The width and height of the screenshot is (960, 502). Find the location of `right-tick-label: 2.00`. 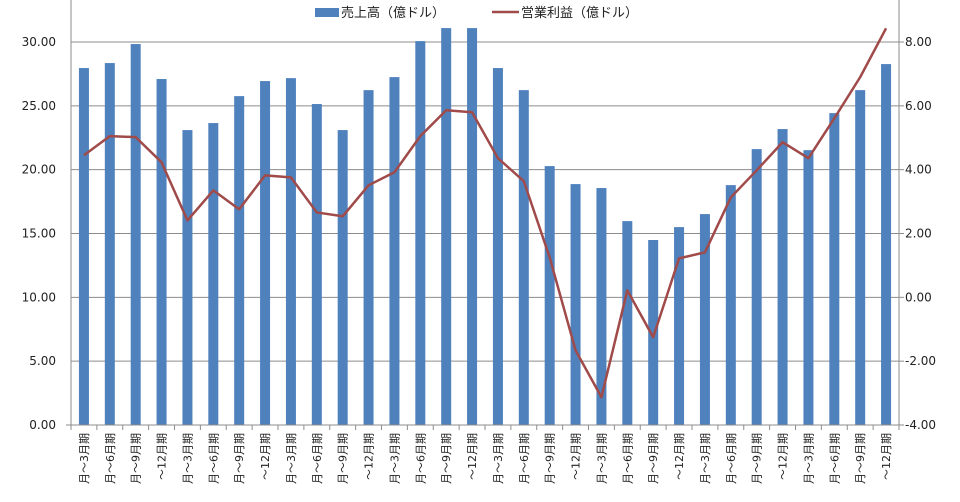

right-tick-label: 2.00 is located at coordinates (918, 234).